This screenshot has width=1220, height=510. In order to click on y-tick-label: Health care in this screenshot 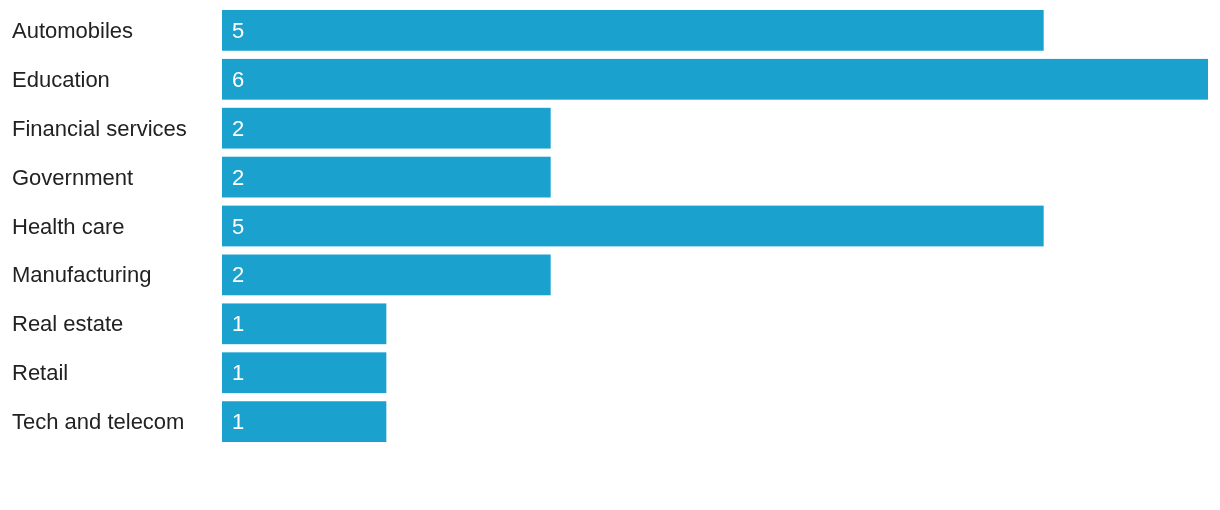, I will do `click(68, 226)`.